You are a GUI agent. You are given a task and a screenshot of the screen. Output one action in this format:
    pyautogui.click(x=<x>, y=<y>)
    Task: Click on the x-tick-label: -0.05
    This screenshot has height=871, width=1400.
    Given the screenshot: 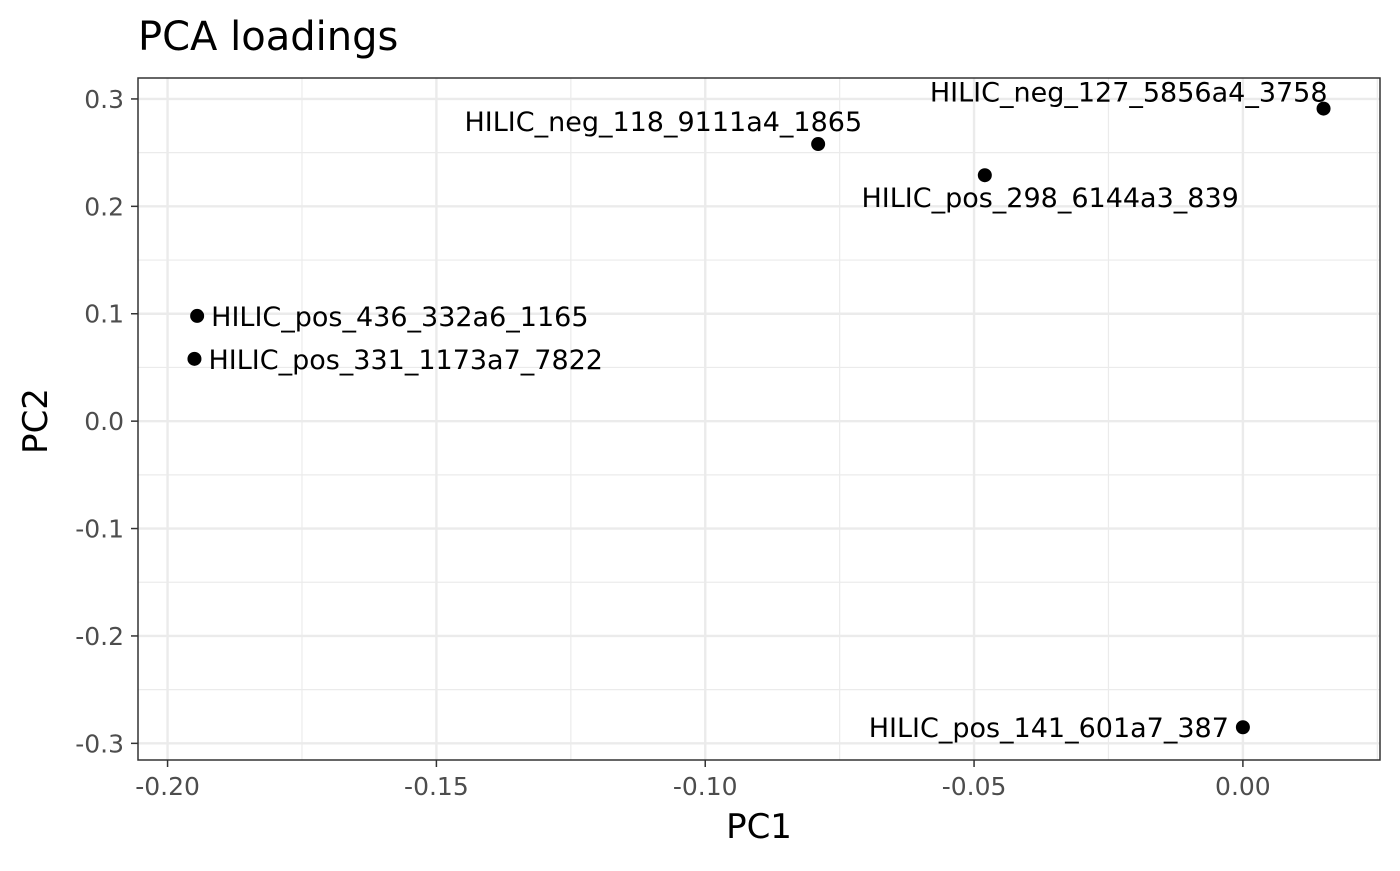 What is the action you would take?
    pyautogui.click(x=974, y=786)
    